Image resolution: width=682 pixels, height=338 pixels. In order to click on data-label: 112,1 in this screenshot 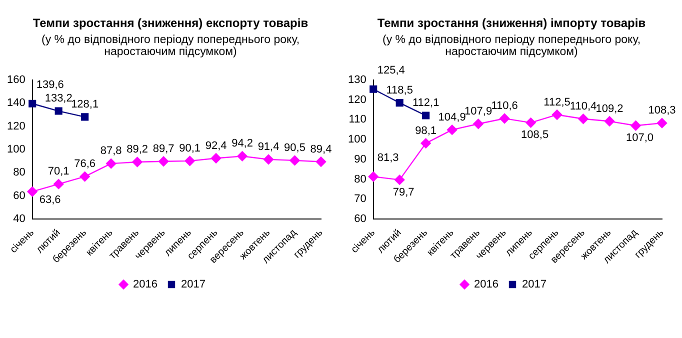, I will do `click(426, 103)`.